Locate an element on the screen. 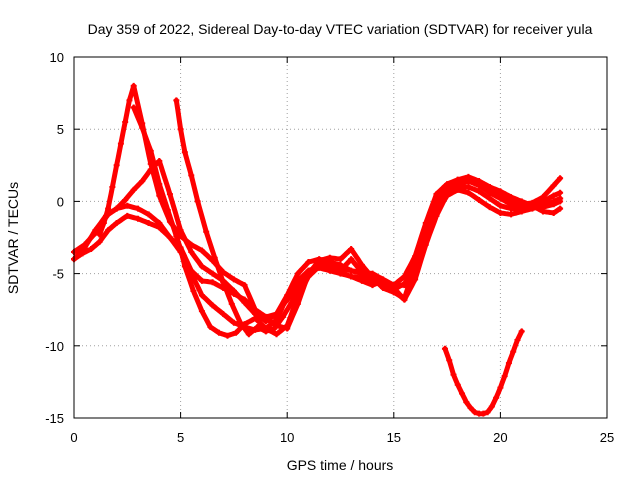 This screenshot has width=640, height=480. x-tick-label: 5 is located at coordinates (180, 437).